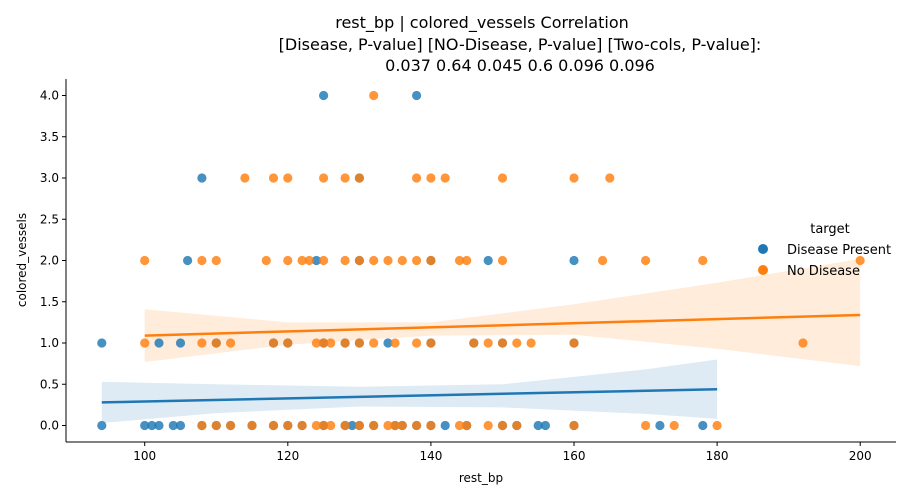  I want to click on x-tick-label: 100, so click(144, 456).